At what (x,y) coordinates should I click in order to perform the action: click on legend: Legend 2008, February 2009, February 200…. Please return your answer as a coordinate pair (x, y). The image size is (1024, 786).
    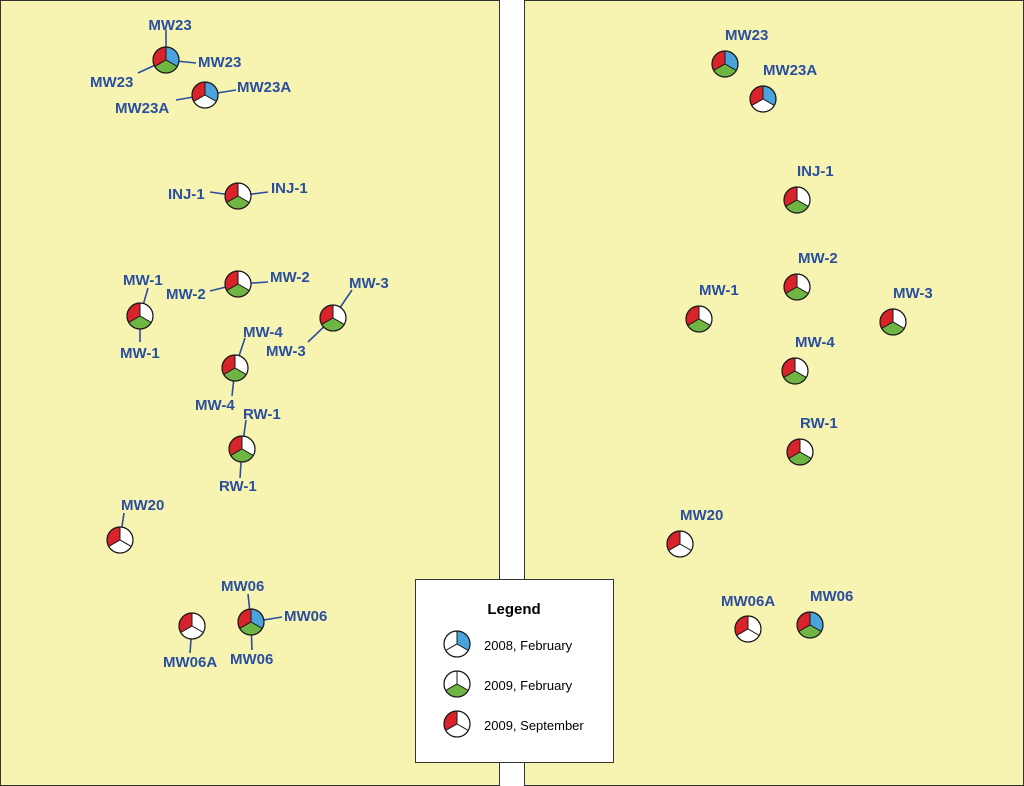
    Looking at the image, I should click on (514, 671).